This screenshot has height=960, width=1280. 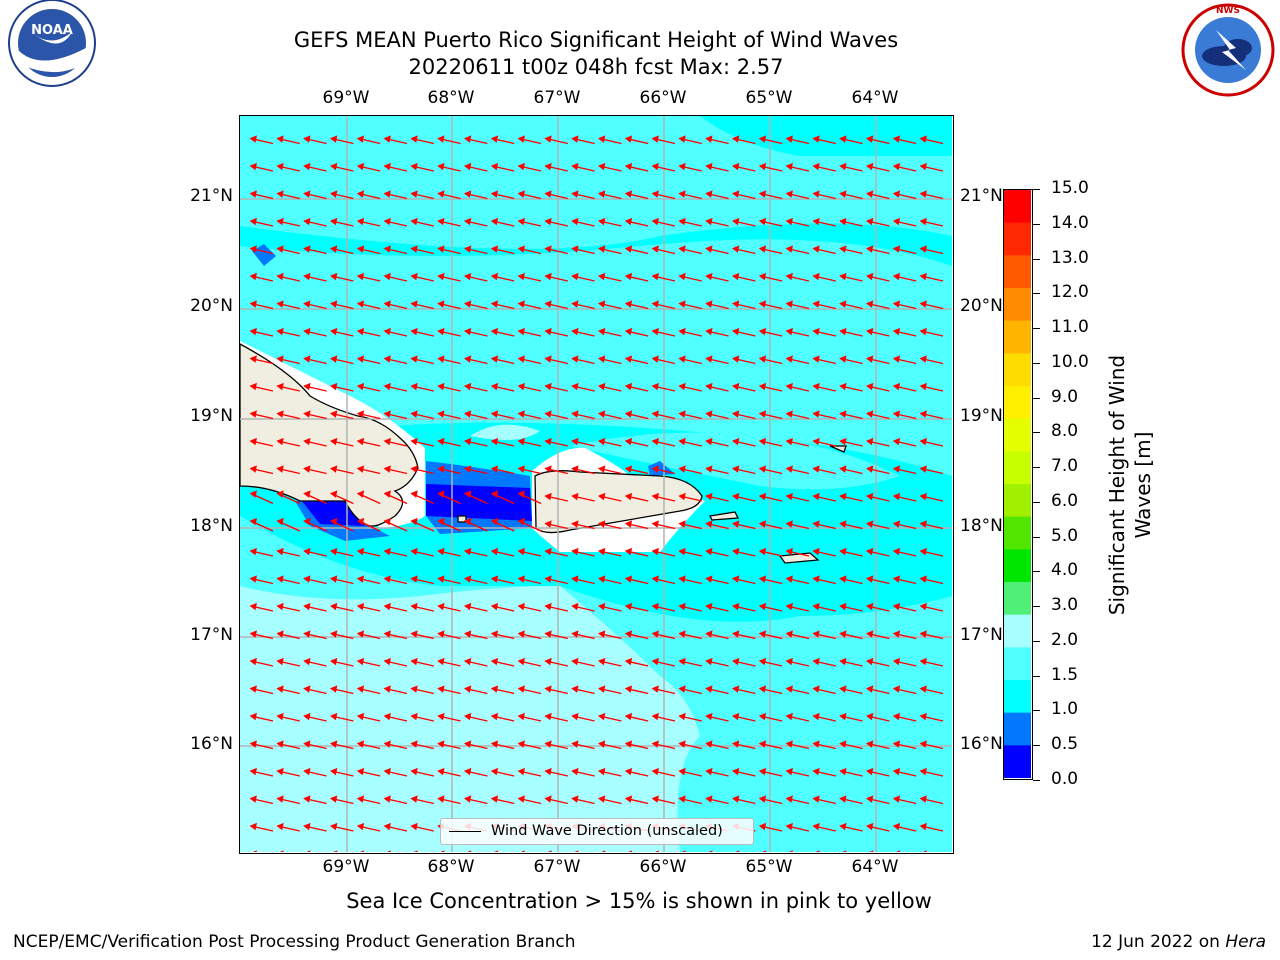 I want to click on colorbar-tick-label: 3.0, so click(x=1065, y=605).